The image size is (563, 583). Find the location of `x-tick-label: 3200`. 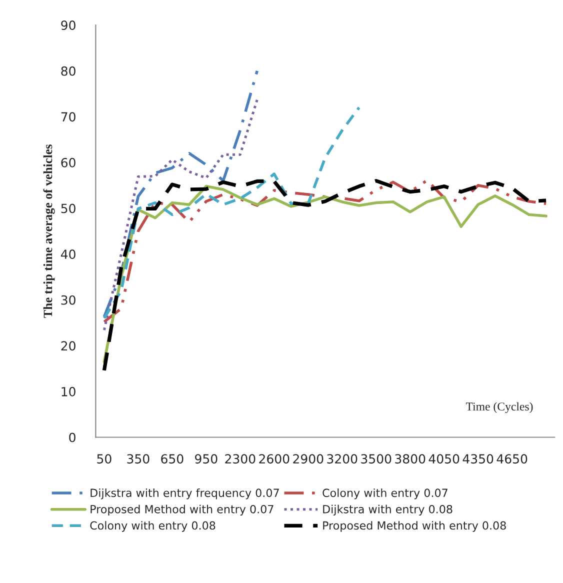

x-tick-label: 3200 is located at coordinates (342, 459).